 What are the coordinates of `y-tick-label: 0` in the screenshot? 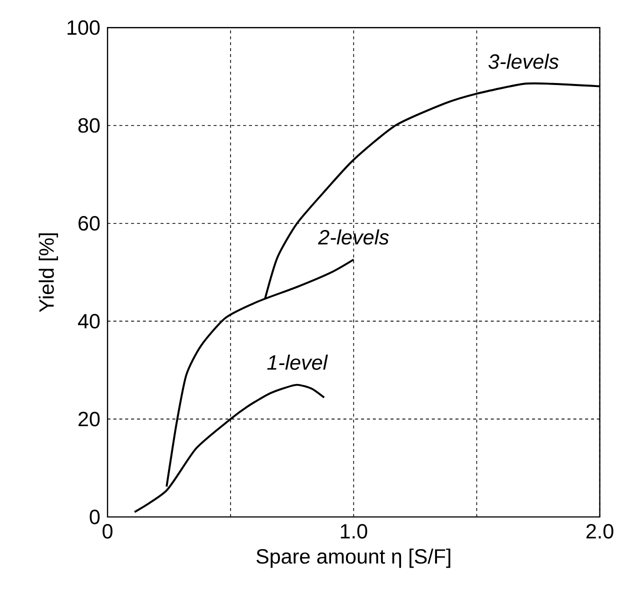 It's located at (95, 517).